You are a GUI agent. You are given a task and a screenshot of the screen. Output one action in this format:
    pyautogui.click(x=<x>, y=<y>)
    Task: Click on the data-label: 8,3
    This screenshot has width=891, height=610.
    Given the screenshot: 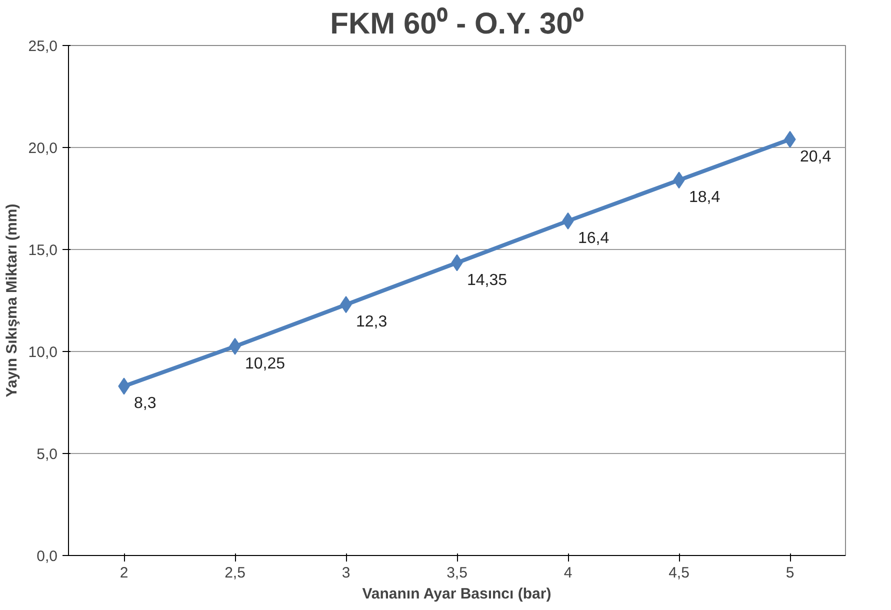 What is the action you would take?
    pyautogui.click(x=145, y=403)
    